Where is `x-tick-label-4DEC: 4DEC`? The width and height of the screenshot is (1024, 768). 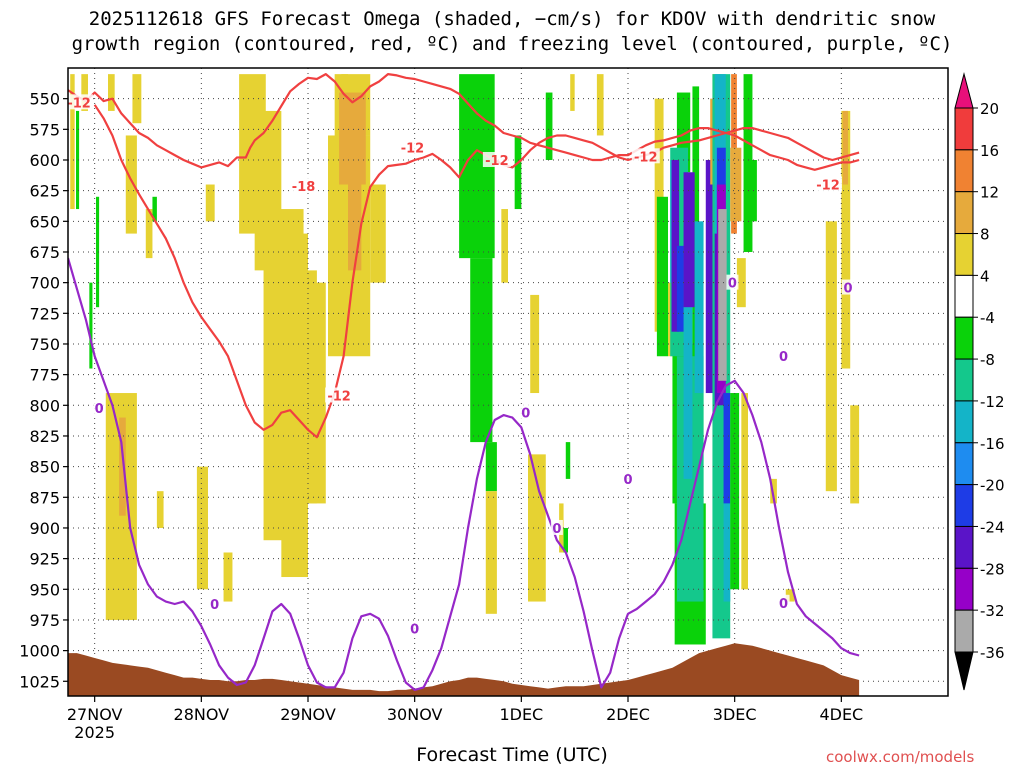
x-tick-label-4DEC: 4DEC is located at coordinates (841, 714).